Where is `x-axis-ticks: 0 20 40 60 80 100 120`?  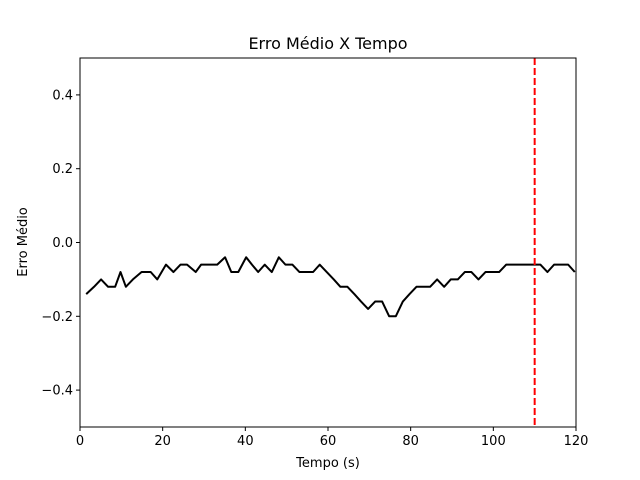
x-axis-ticks: 0 20 40 60 80 100 120 is located at coordinates (332, 438).